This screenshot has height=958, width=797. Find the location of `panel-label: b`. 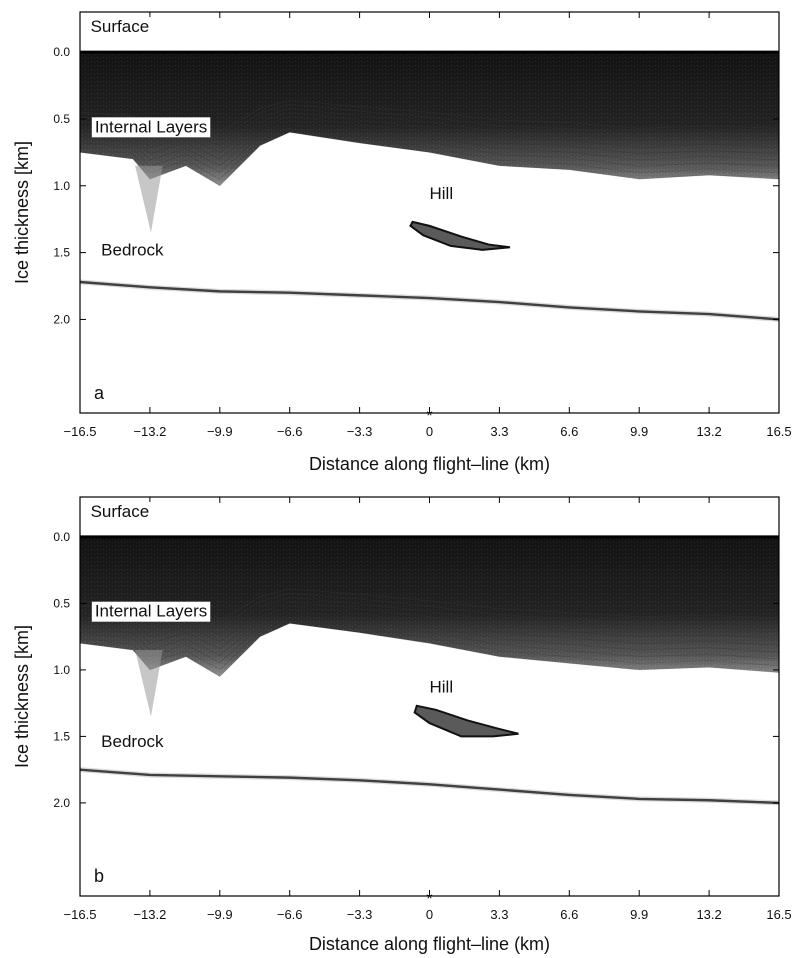

panel-label: b is located at coordinates (99, 876).